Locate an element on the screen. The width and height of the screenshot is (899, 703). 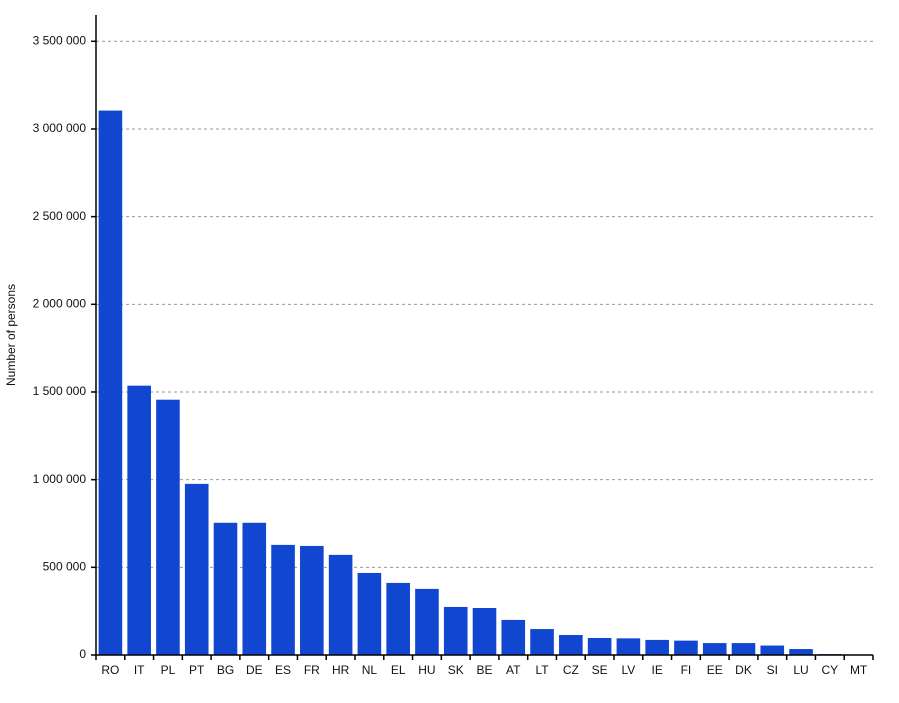
y-tick-label: 0 is located at coordinates (82, 654).